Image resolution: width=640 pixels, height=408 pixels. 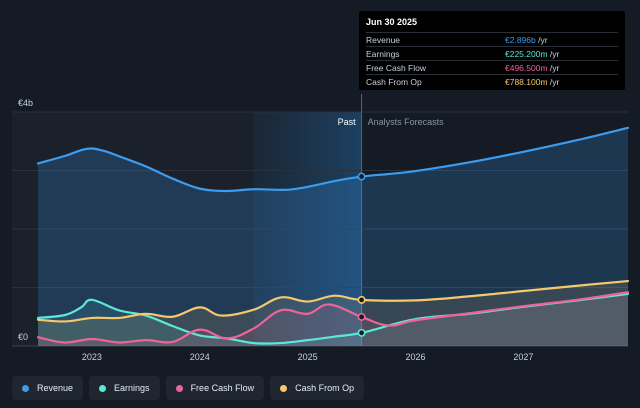 I want to click on tooltip-row: Free Cash Flow €496.500m /yr, so click(x=492, y=67).